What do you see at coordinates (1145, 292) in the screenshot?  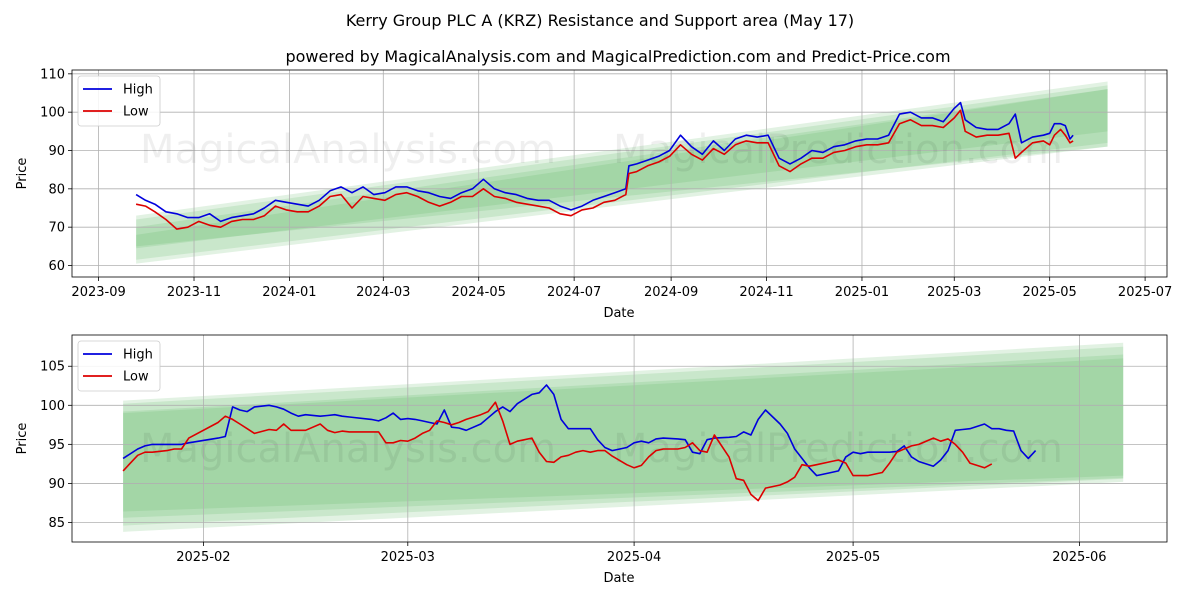 I see `x-tick-label: 2025-07` at bounding box center [1145, 292].